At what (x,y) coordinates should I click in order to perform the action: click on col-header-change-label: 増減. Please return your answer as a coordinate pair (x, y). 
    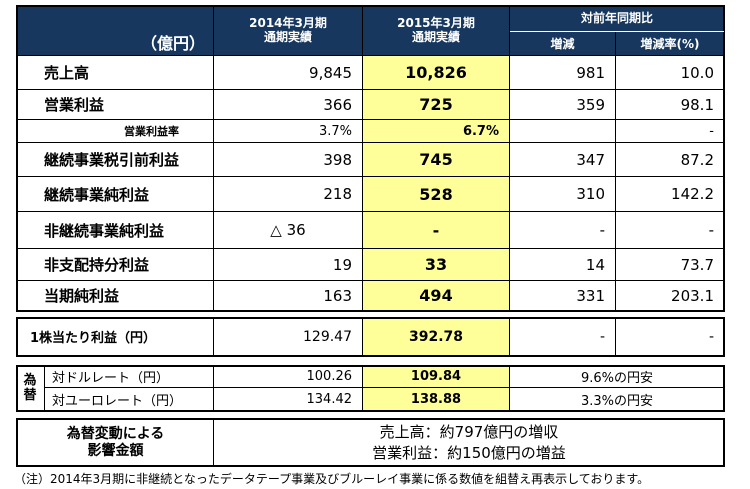
    Looking at the image, I should click on (562, 43).